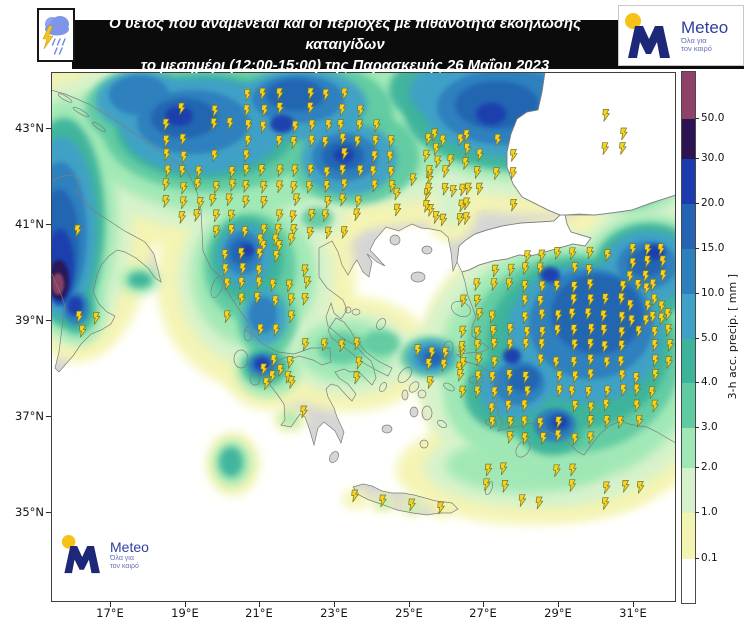  I want to click on colorbar-tick-label: 15.0, so click(713, 248).